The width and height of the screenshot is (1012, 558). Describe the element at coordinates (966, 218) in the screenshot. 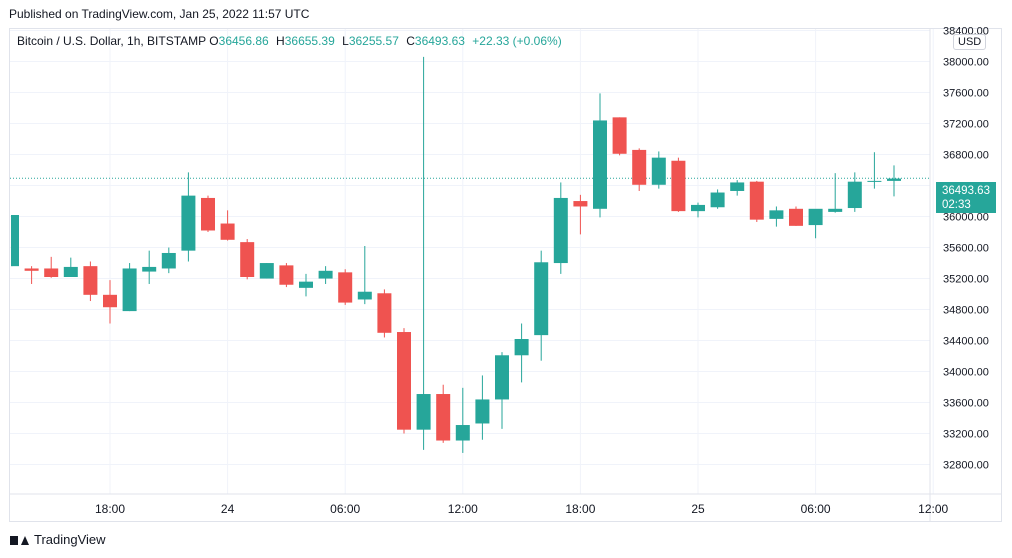

I see `price-tick-label: 36000.00` at that location.